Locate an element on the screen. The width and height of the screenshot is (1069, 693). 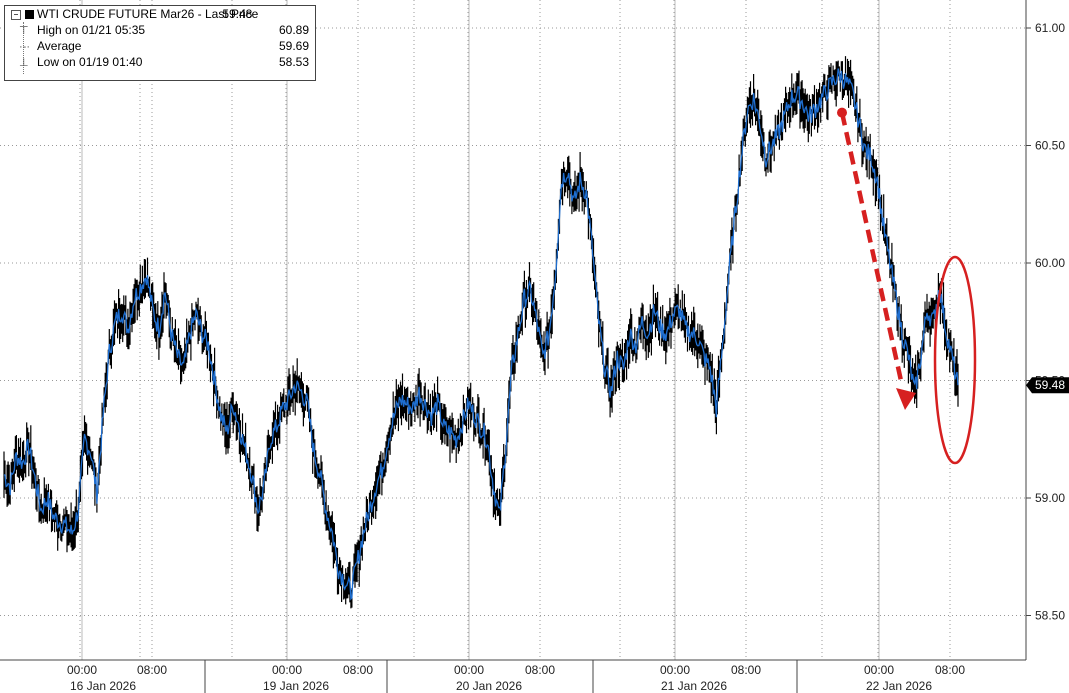
low-marker-icon: ⊥ is located at coordinates (24, 63).